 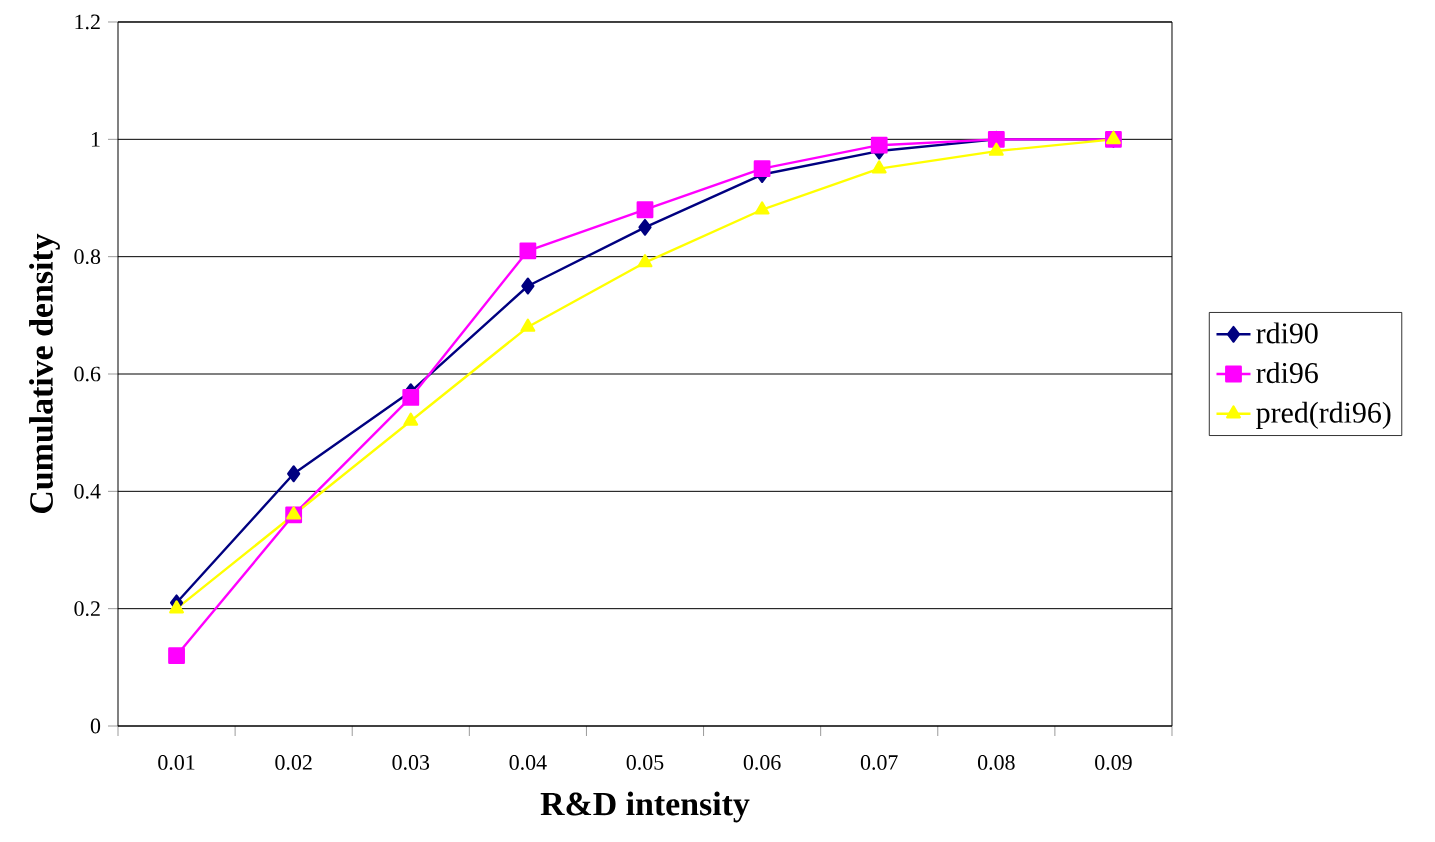 What do you see at coordinates (1287, 373) in the screenshot?
I see `legend-label: rdi96` at bounding box center [1287, 373].